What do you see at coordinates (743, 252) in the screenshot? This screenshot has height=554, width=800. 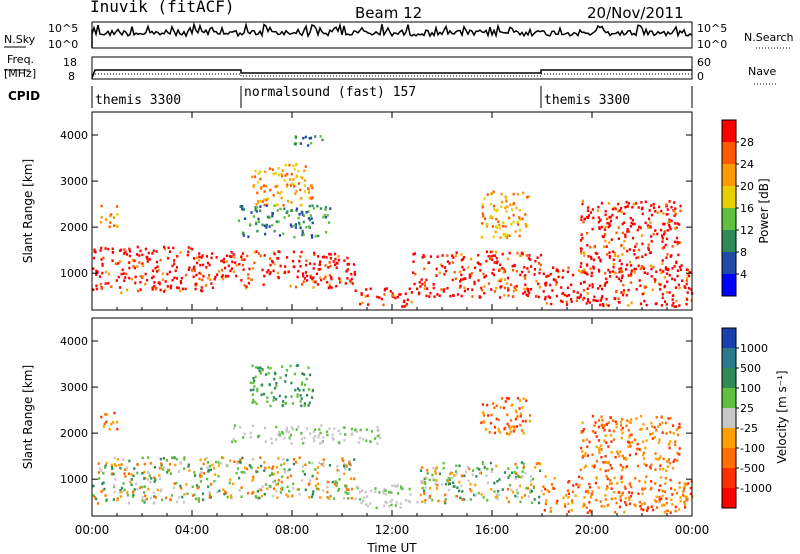 I see `power-colorbar-tick: 8` at bounding box center [743, 252].